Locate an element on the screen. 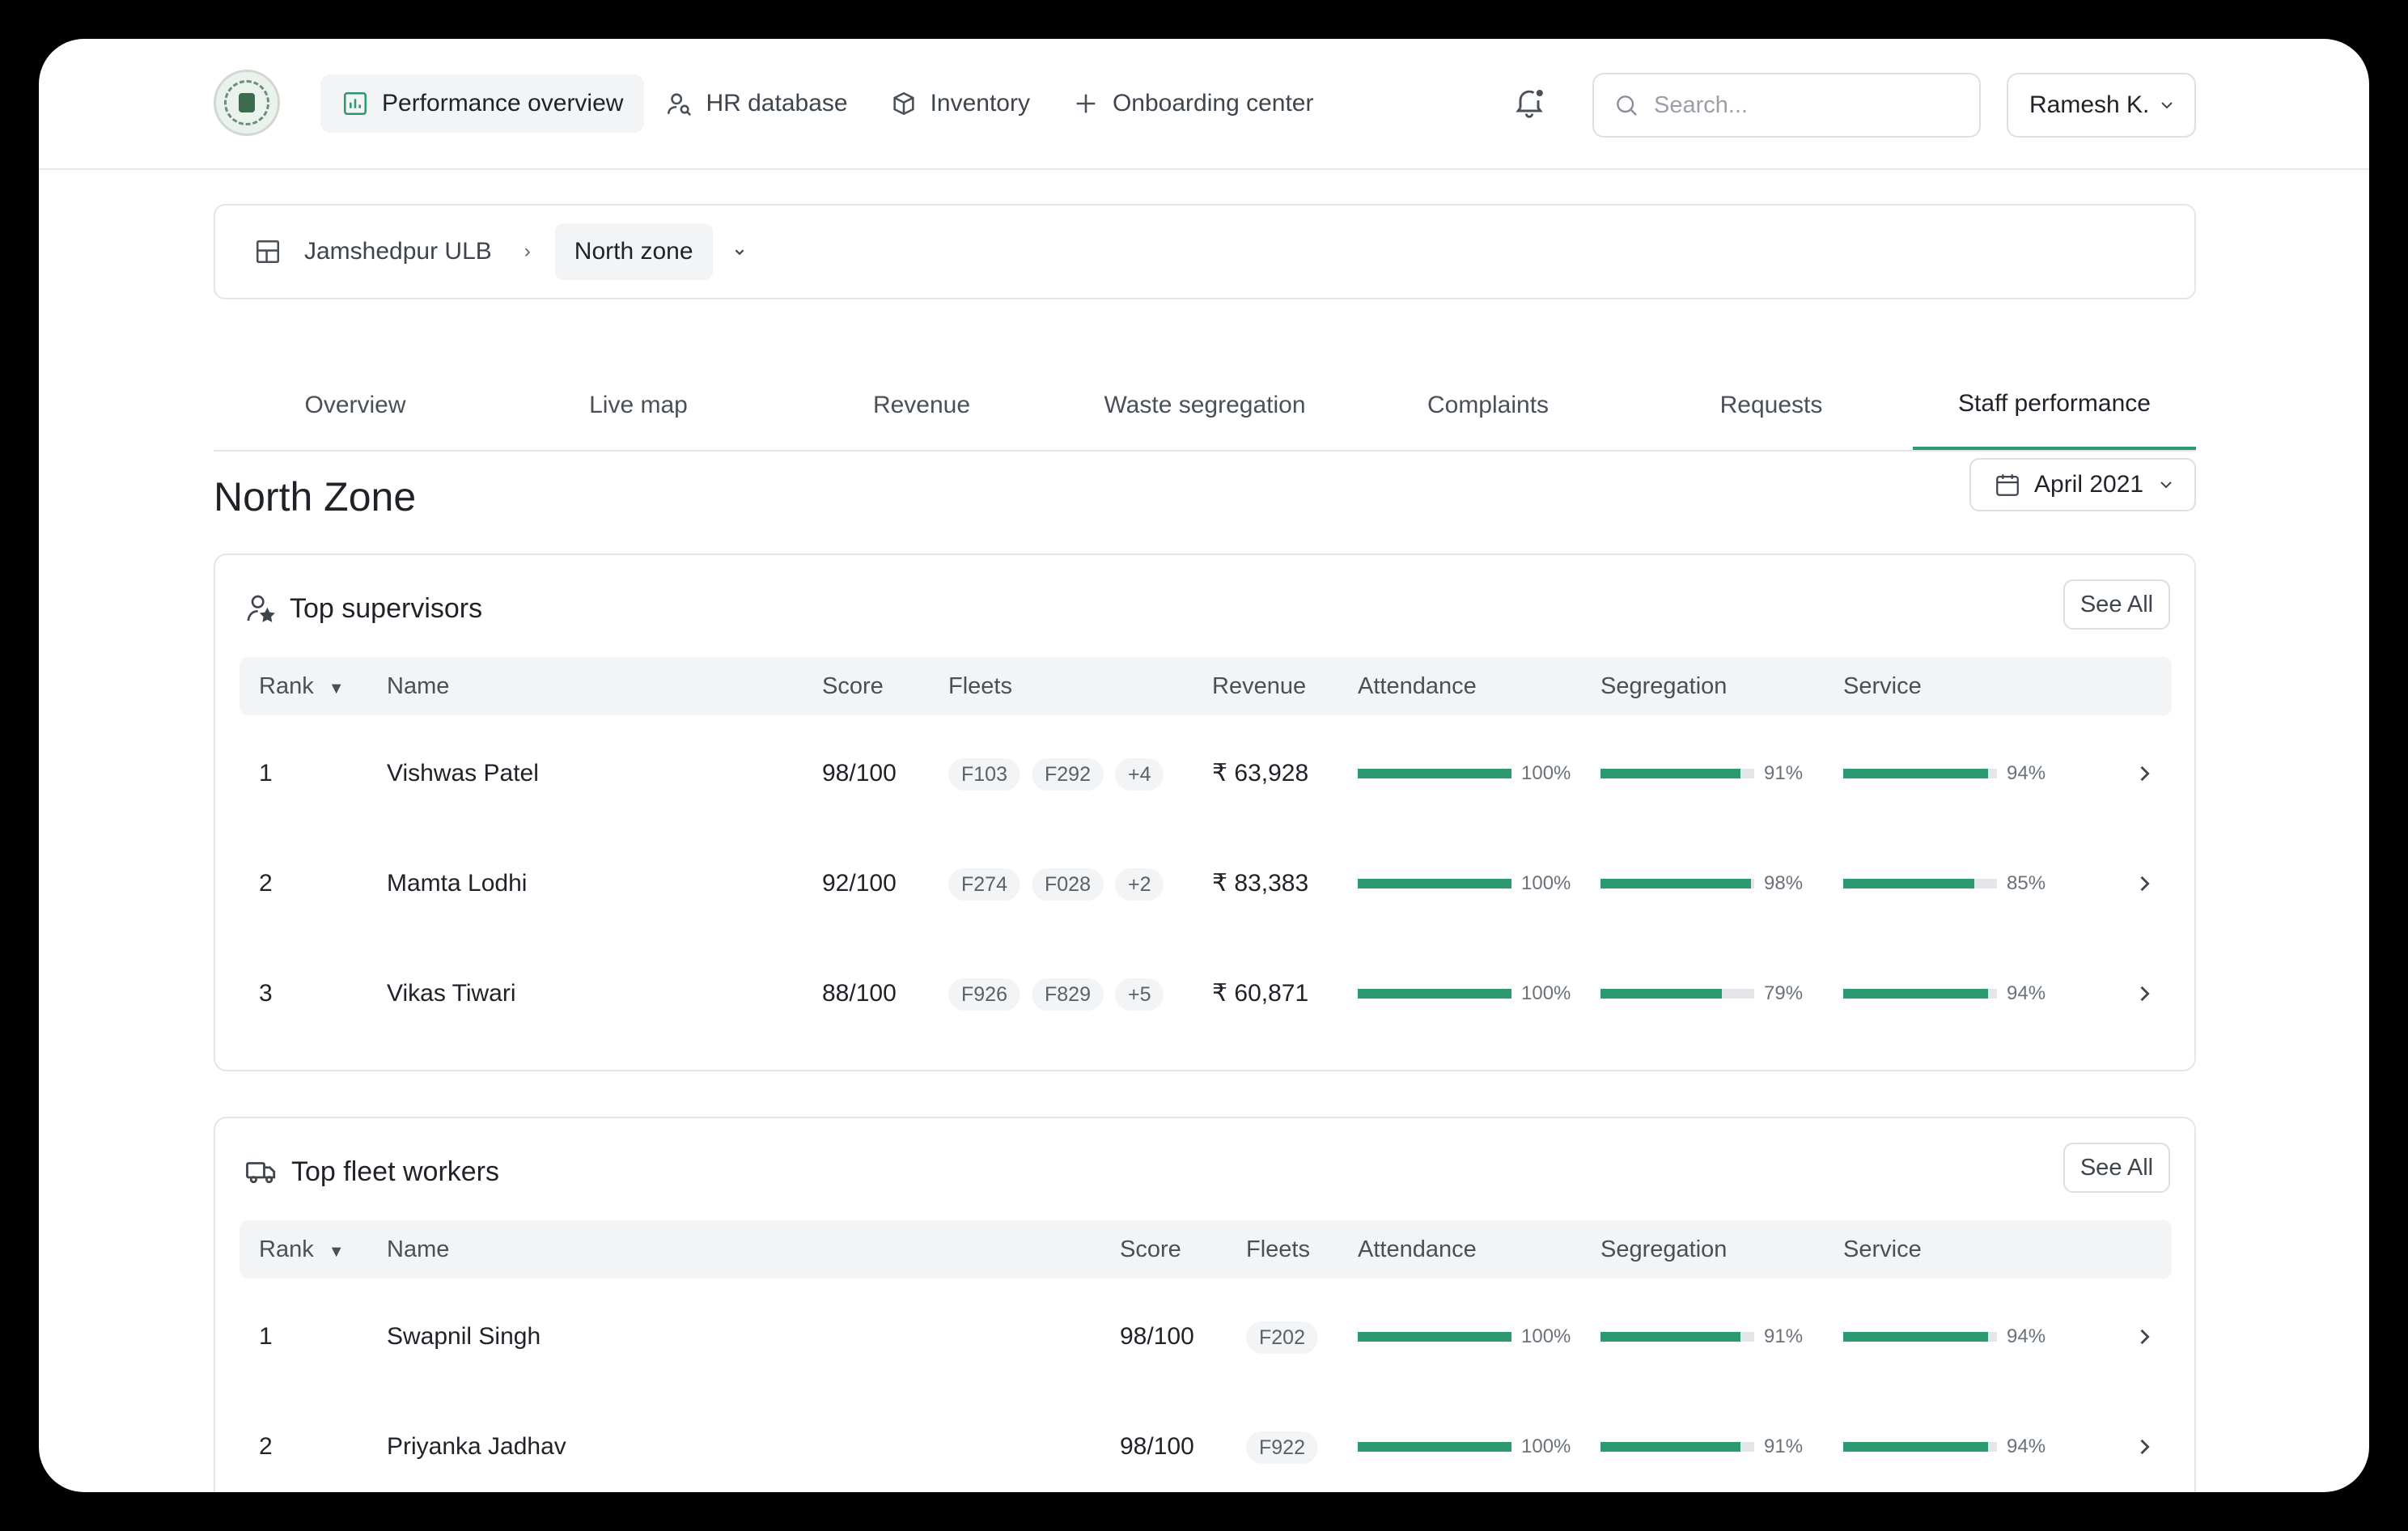 The image size is (2408, 1531). more-fleets-chip: +2 is located at coordinates (1139, 884).